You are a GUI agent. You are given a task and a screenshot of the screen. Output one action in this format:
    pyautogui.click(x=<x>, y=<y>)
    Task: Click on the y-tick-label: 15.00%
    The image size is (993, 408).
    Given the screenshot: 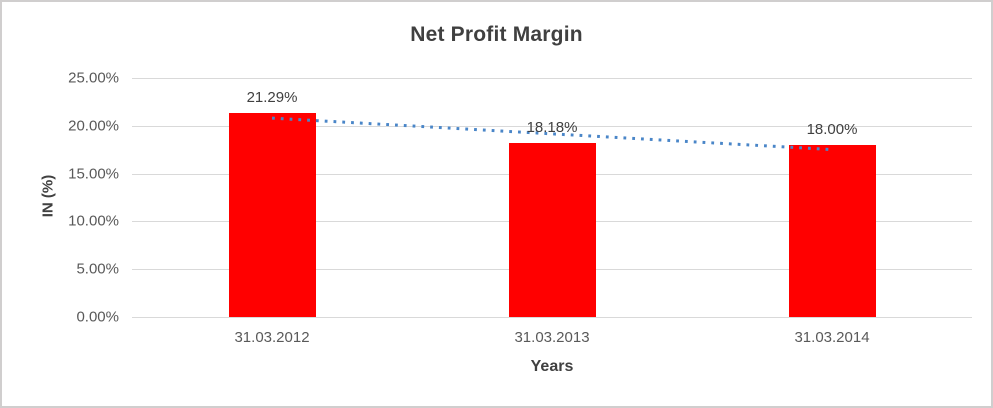 What is the action you would take?
    pyautogui.click(x=93, y=174)
    